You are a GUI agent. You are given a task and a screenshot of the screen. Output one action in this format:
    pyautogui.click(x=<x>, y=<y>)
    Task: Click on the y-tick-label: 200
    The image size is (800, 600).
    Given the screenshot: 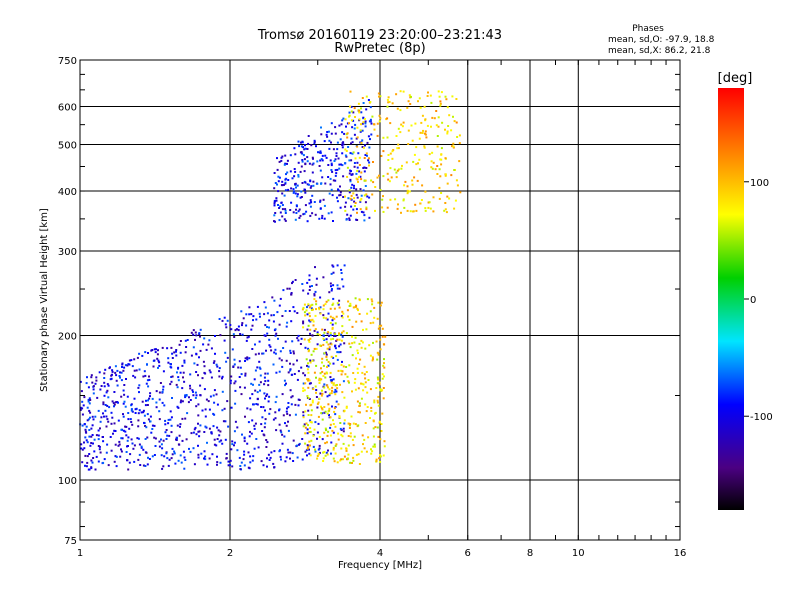 What is the action you would take?
    pyautogui.click(x=67, y=337)
    